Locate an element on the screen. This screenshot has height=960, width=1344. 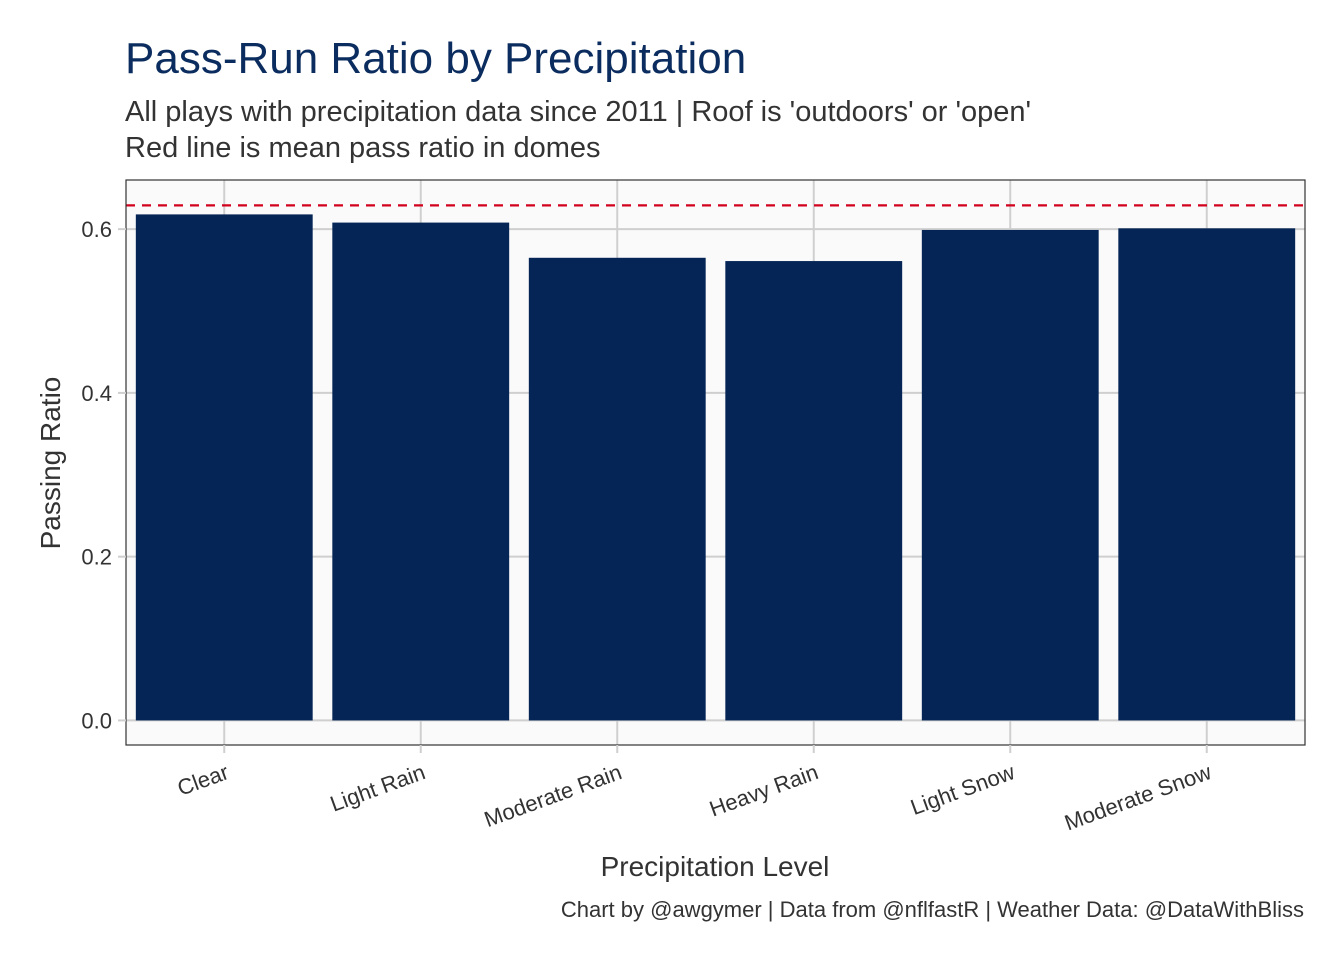
y-axis-ticks: 0.0 0.2 0.4 0.6 is located at coordinates (103, 475).